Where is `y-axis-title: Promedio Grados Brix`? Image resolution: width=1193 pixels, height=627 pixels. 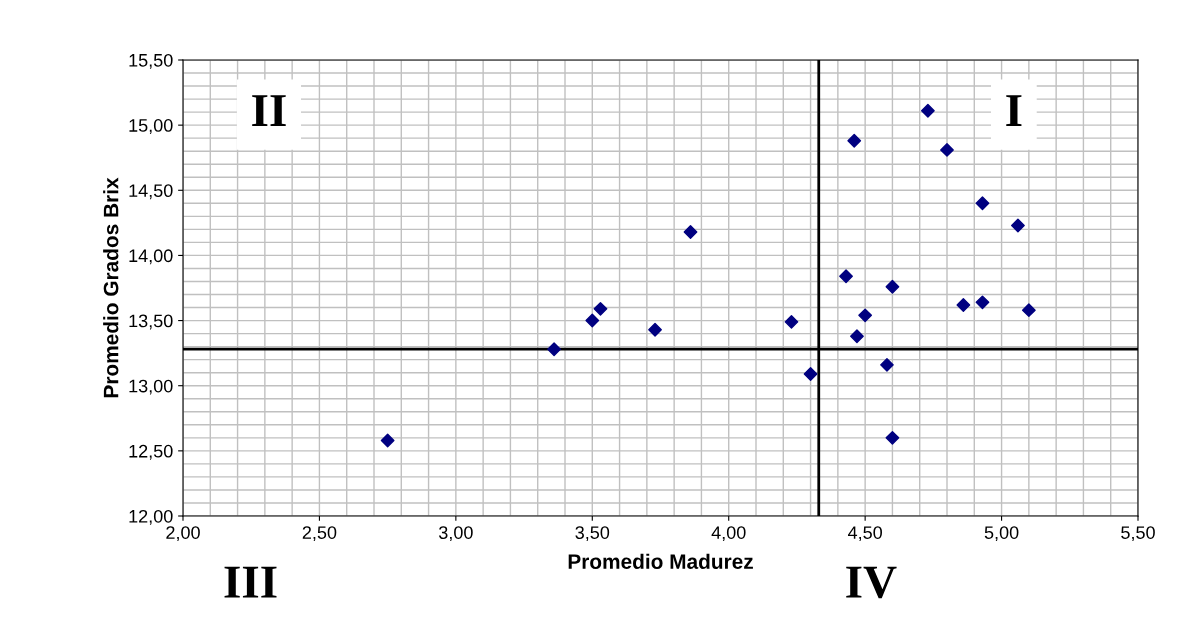 y-axis-title: Promedio Grados Brix is located at coordinates (111, 287).